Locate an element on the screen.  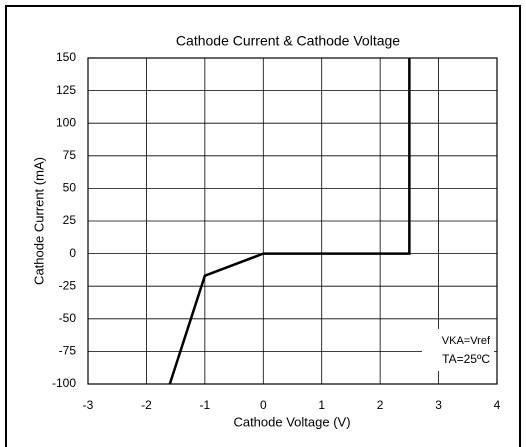
annotation-box is located at coordinates (458, 350).